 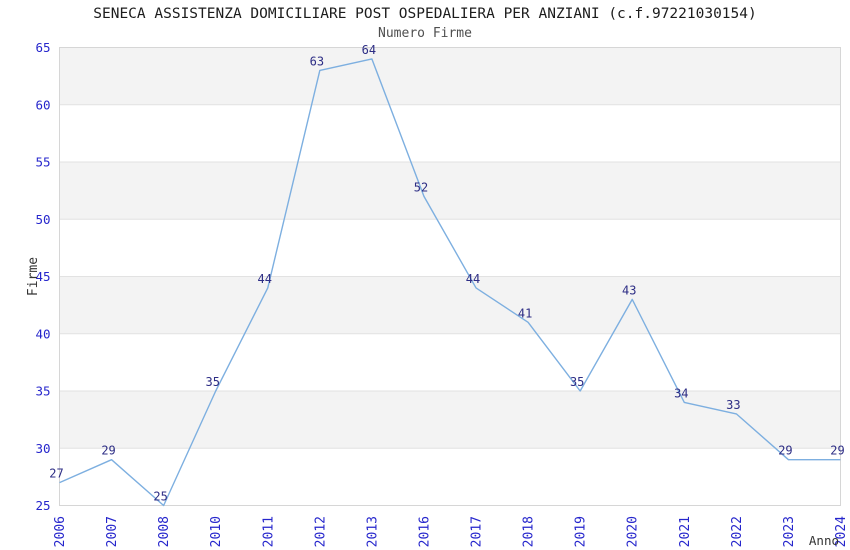 What do you see at coordinates (789, 531) in the screenshot?
I see `x-tick-label: 2023` at bounding box center [789, 531].